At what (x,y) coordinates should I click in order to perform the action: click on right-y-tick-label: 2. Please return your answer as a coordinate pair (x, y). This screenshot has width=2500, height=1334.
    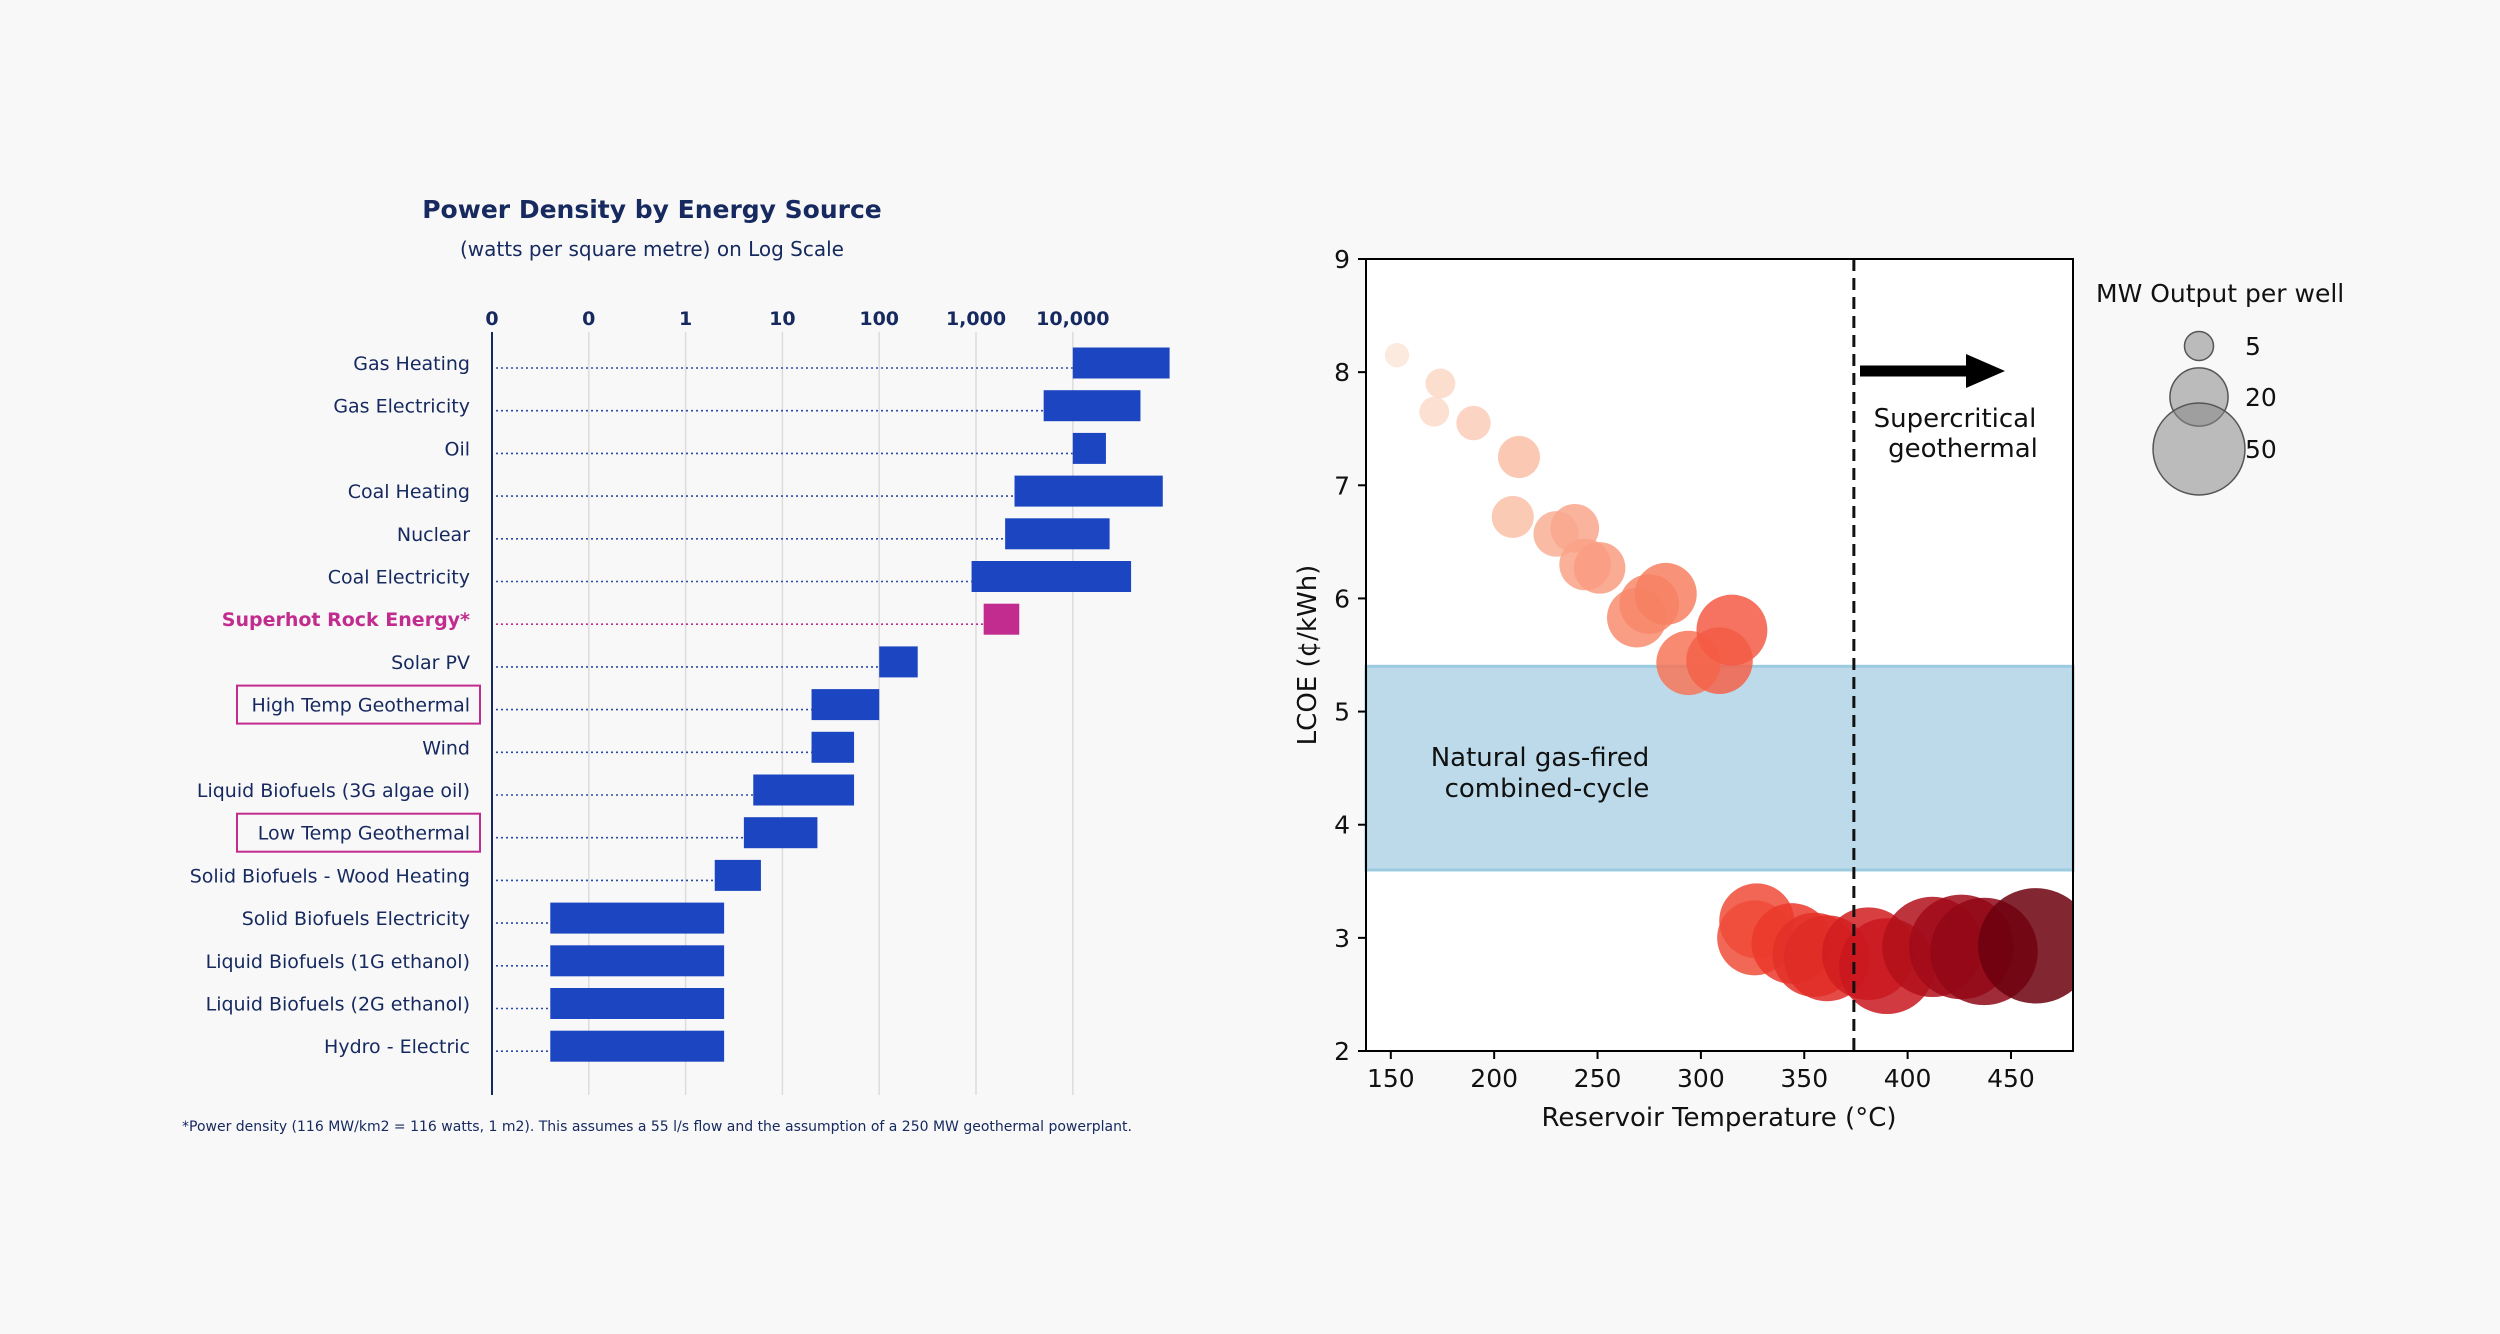
    Looking at the image, I should click on (1342, 1051).